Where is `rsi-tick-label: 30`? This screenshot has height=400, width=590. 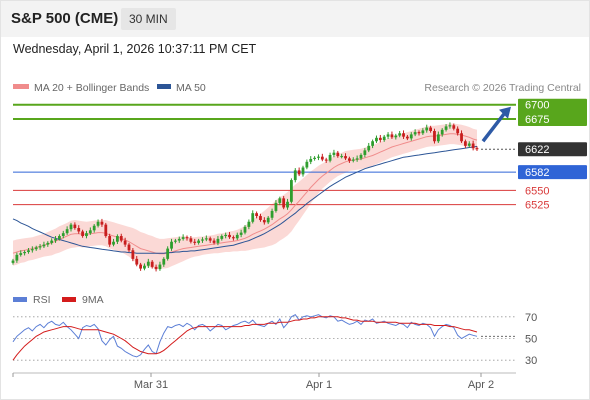 rsi-tick-label: 30 is located at coordinates (531, 361).